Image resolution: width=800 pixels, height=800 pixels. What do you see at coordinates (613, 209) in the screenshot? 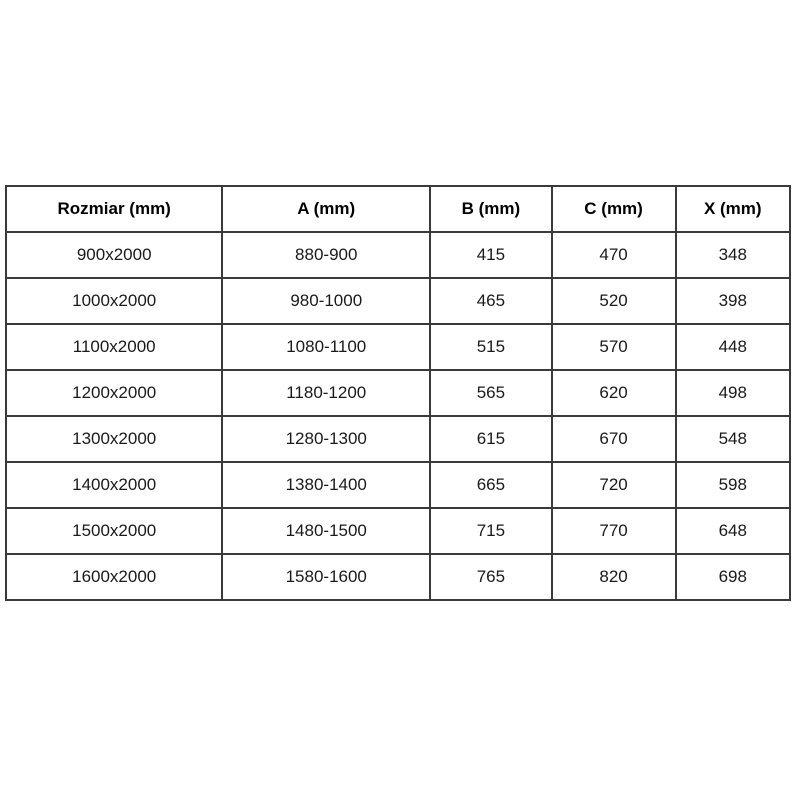
I see `header-cell-c: C (mm)` at bounding box center [613, 209].